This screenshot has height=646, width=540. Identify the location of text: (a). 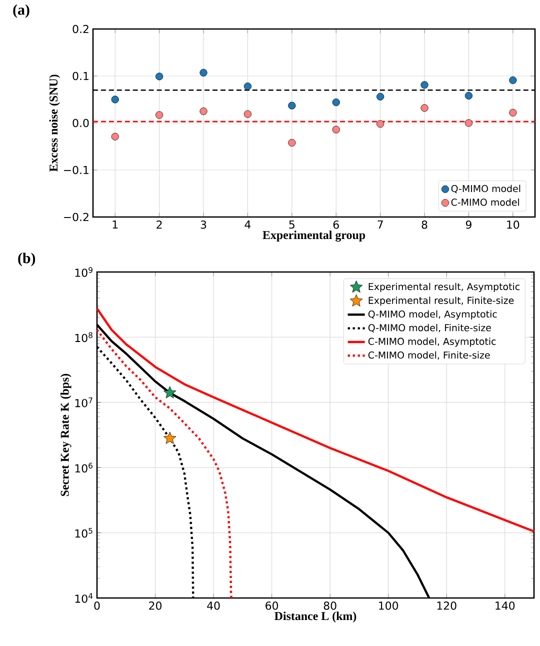
(21, 11).